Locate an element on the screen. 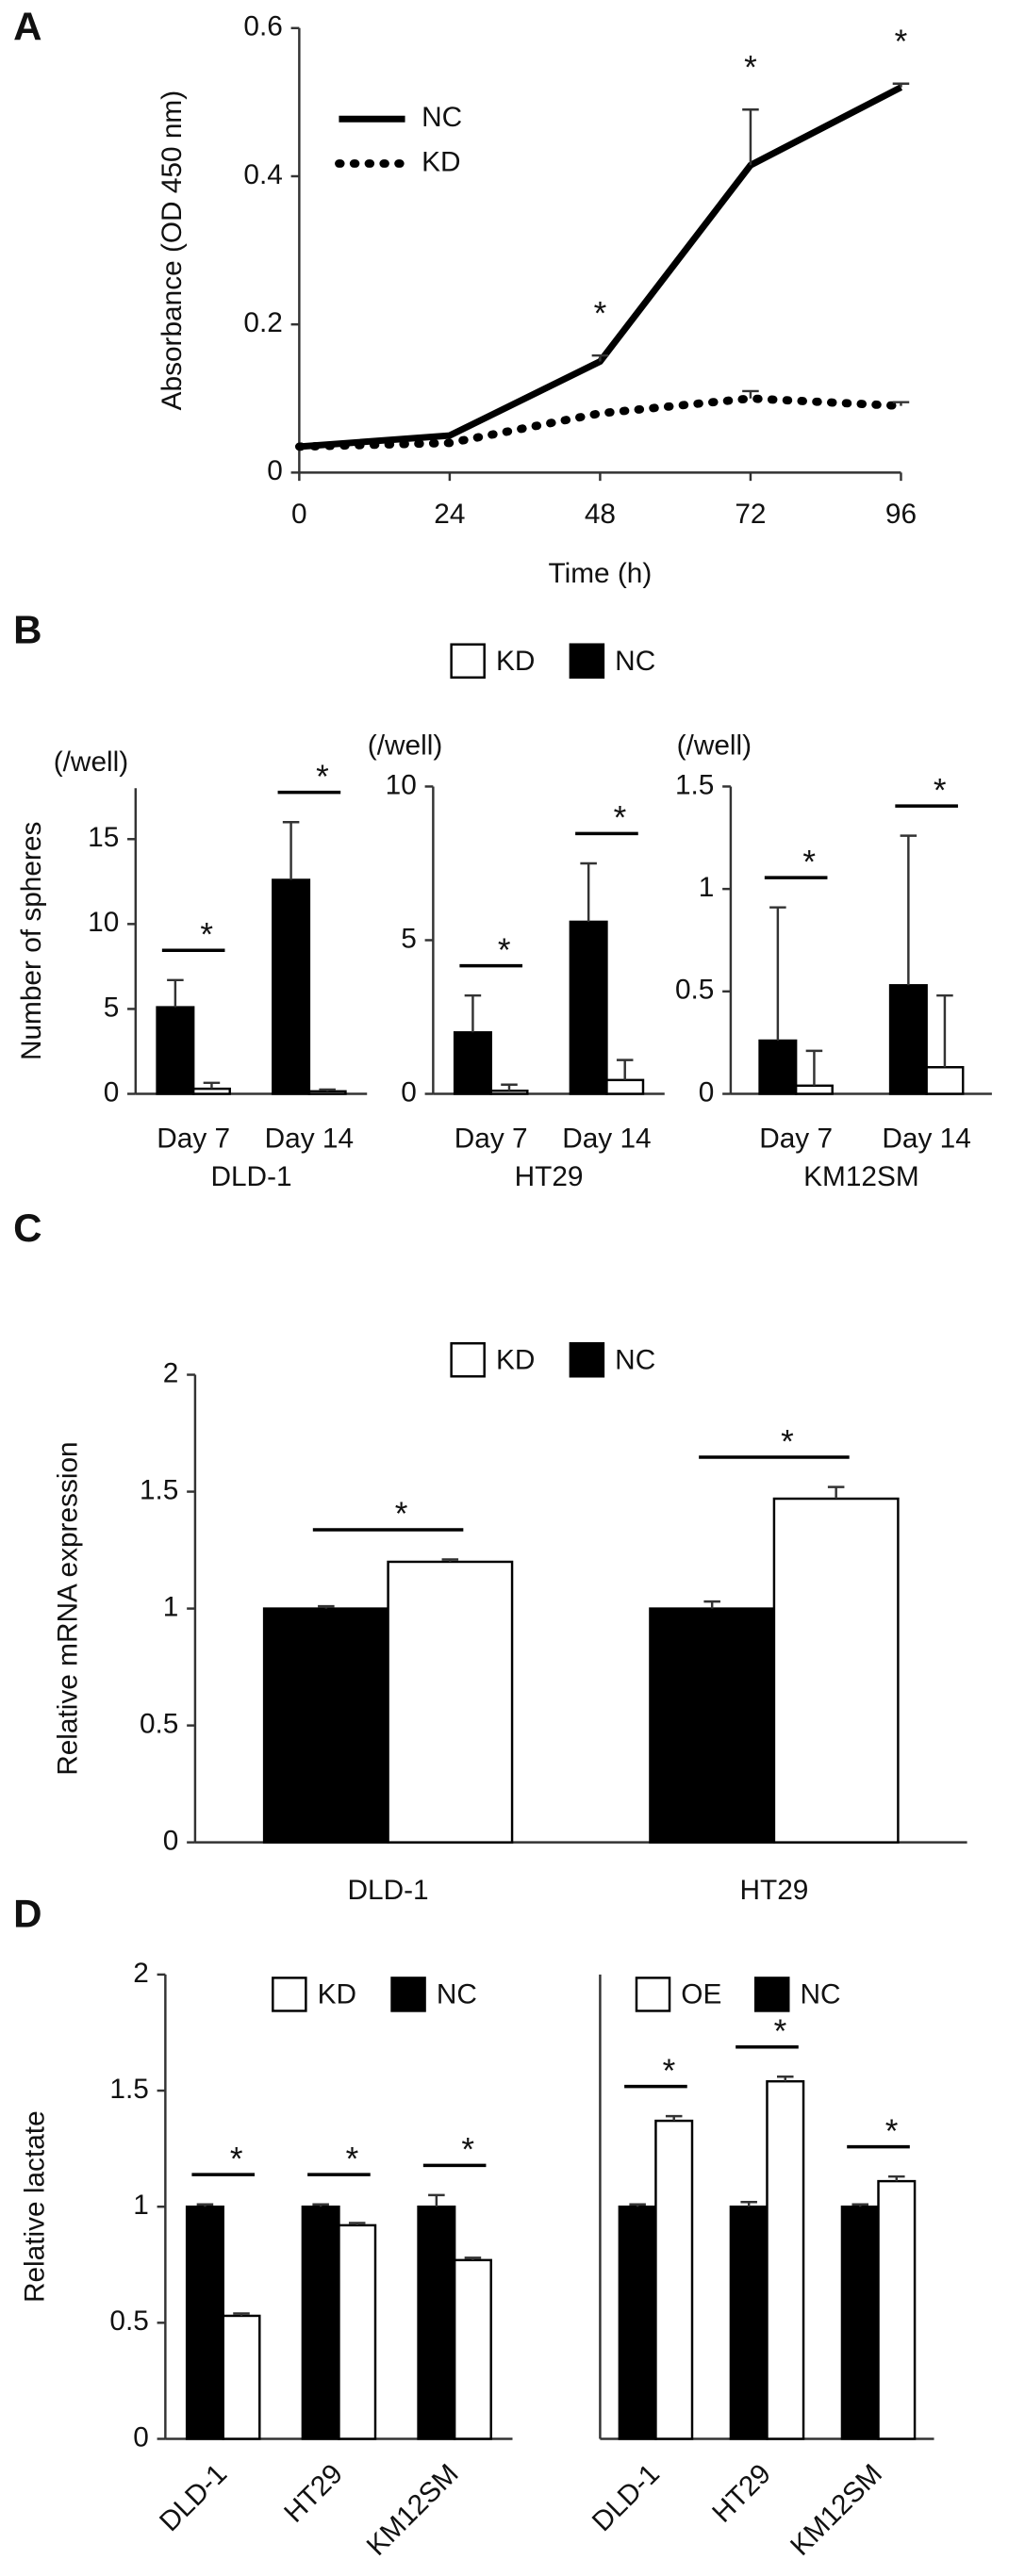 The width and height of the screenshot is (1025, 2576). panel-label: B is located at coordinates (27, 630).